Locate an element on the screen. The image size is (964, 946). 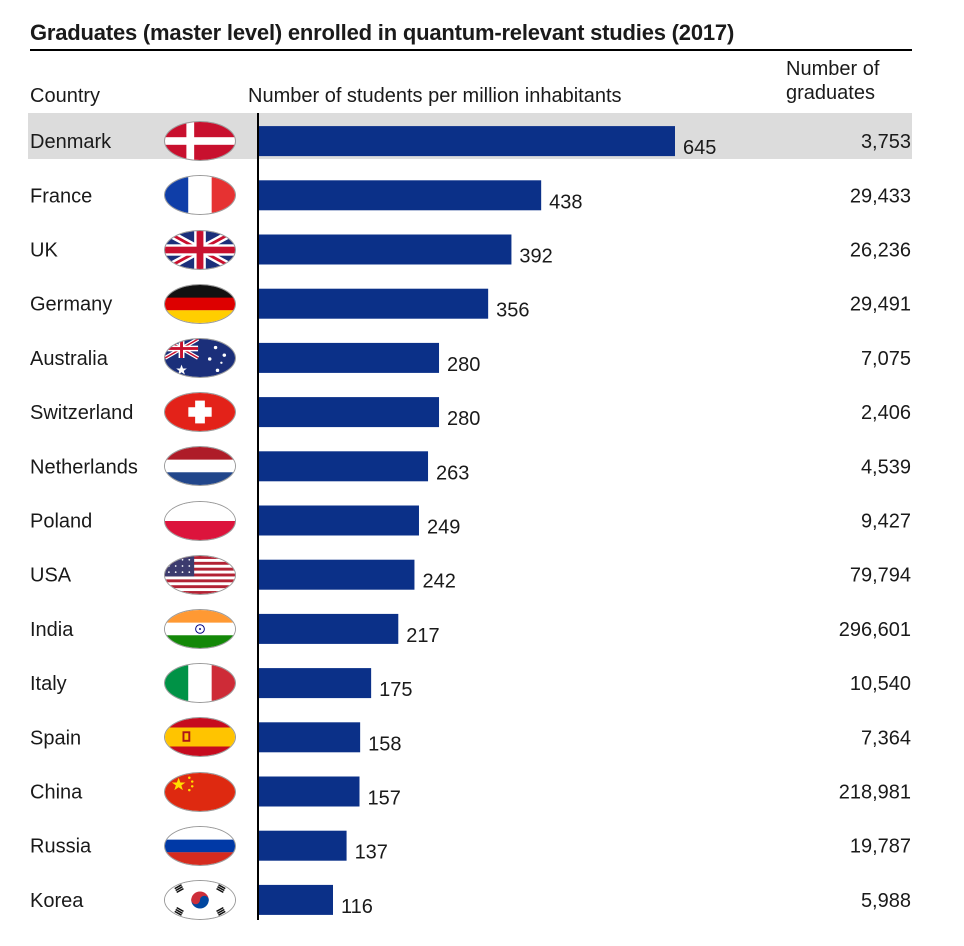
flag-uk-icon is located at coordinates (200, 249).